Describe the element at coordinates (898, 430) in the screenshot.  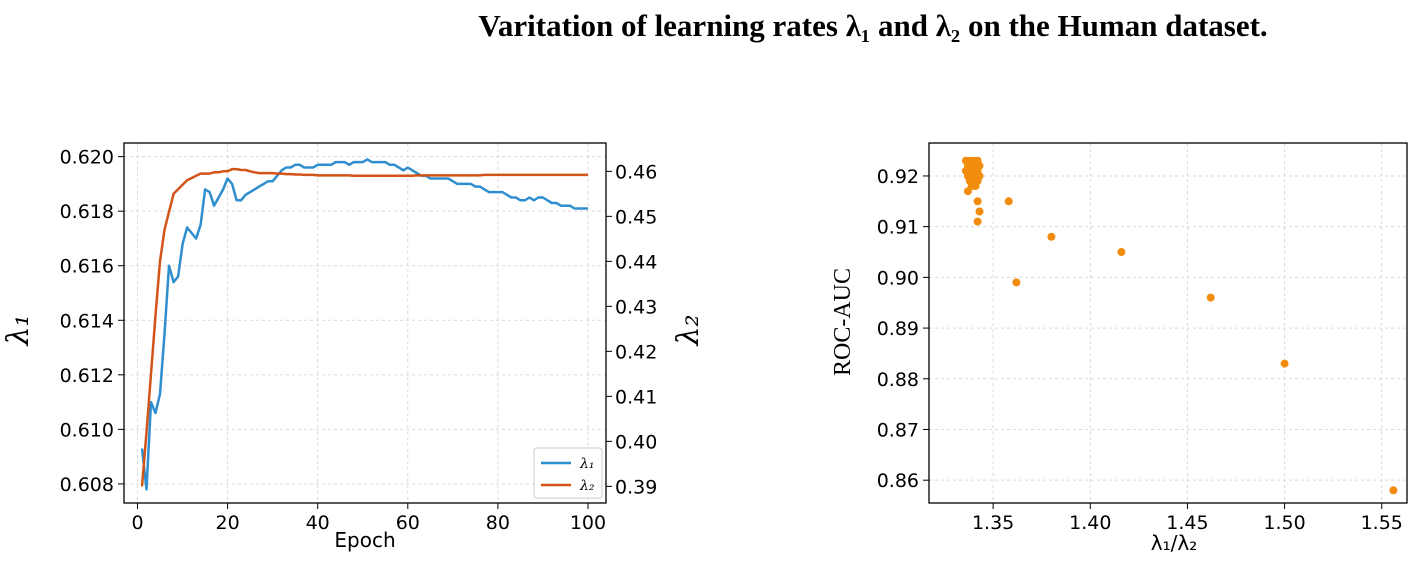
I see `y-tick-label: 0.87` at that location.